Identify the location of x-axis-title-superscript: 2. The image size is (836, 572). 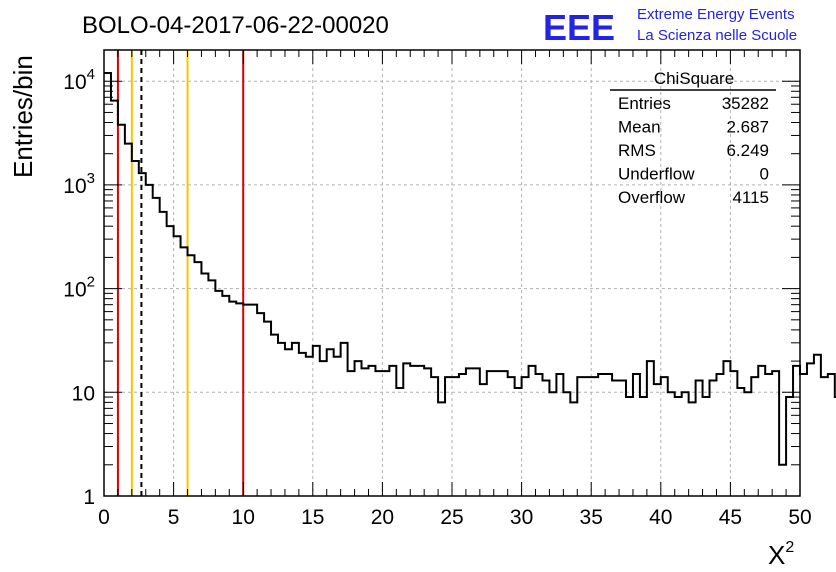
(789, 547).